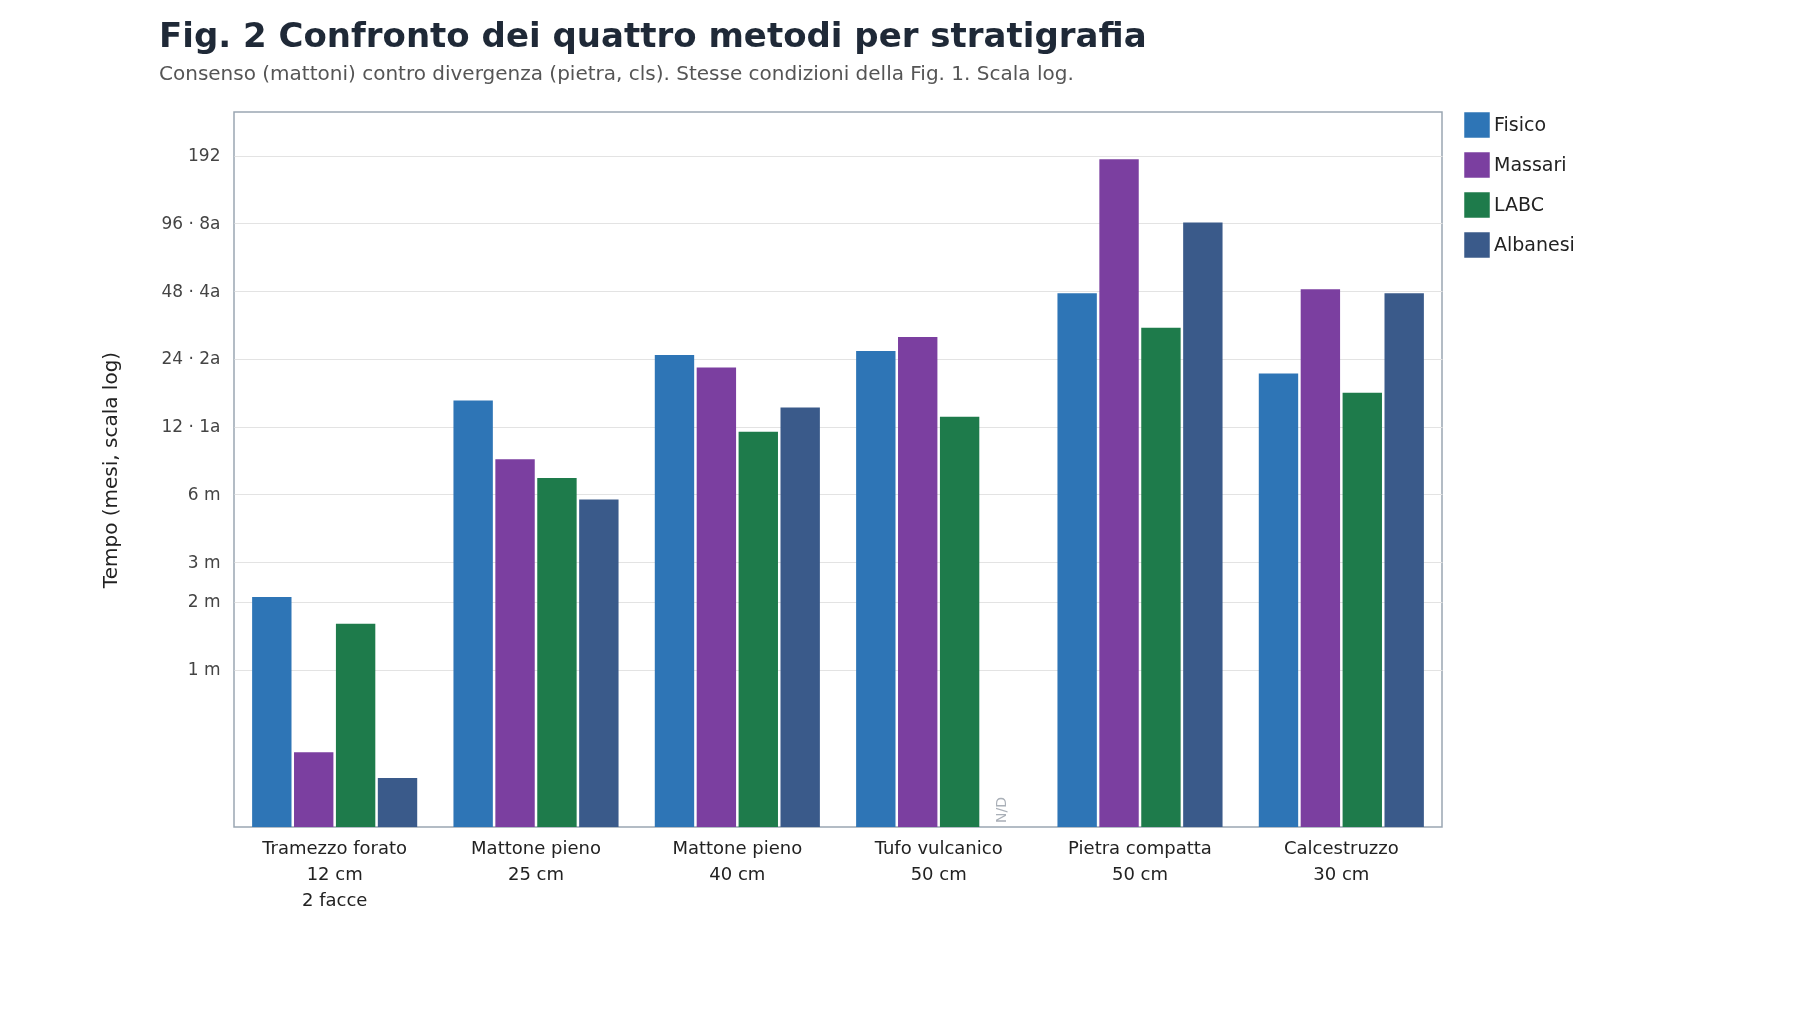 This screenshot has height=1029, width=1800. I want to click on y-tick-label: 192, so click(204, 155).